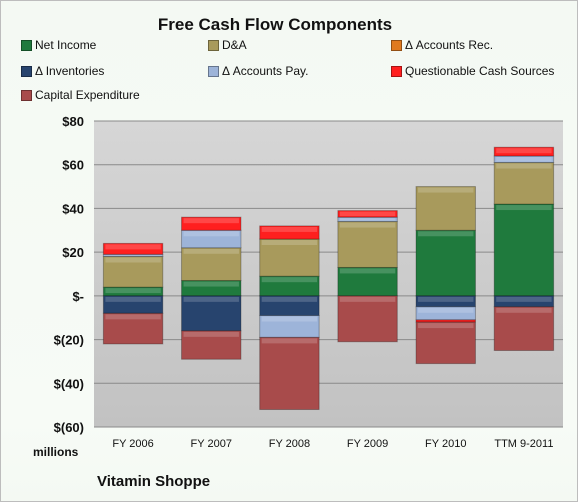 This screenshot has height=502, width=578. Describe the element at coordinates (78, 296) in the screenshot. I see `y-tick-label: $-` at that location.